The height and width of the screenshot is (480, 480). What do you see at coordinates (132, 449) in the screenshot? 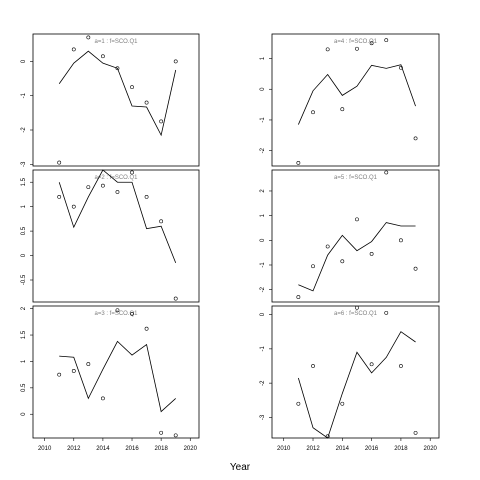
I see `panel-3-x-tick-label: 2016` at bounding box center [132, 449].